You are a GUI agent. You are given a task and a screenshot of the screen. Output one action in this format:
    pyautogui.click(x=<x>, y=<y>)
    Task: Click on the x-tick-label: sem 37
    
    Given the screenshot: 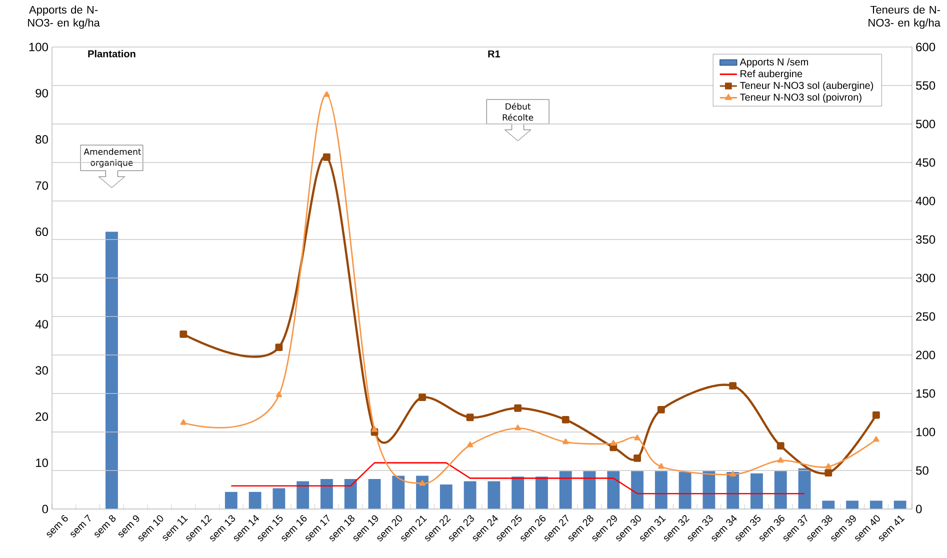 What is the action you would take?
    pyautogui.click(x=795, y=528)
    